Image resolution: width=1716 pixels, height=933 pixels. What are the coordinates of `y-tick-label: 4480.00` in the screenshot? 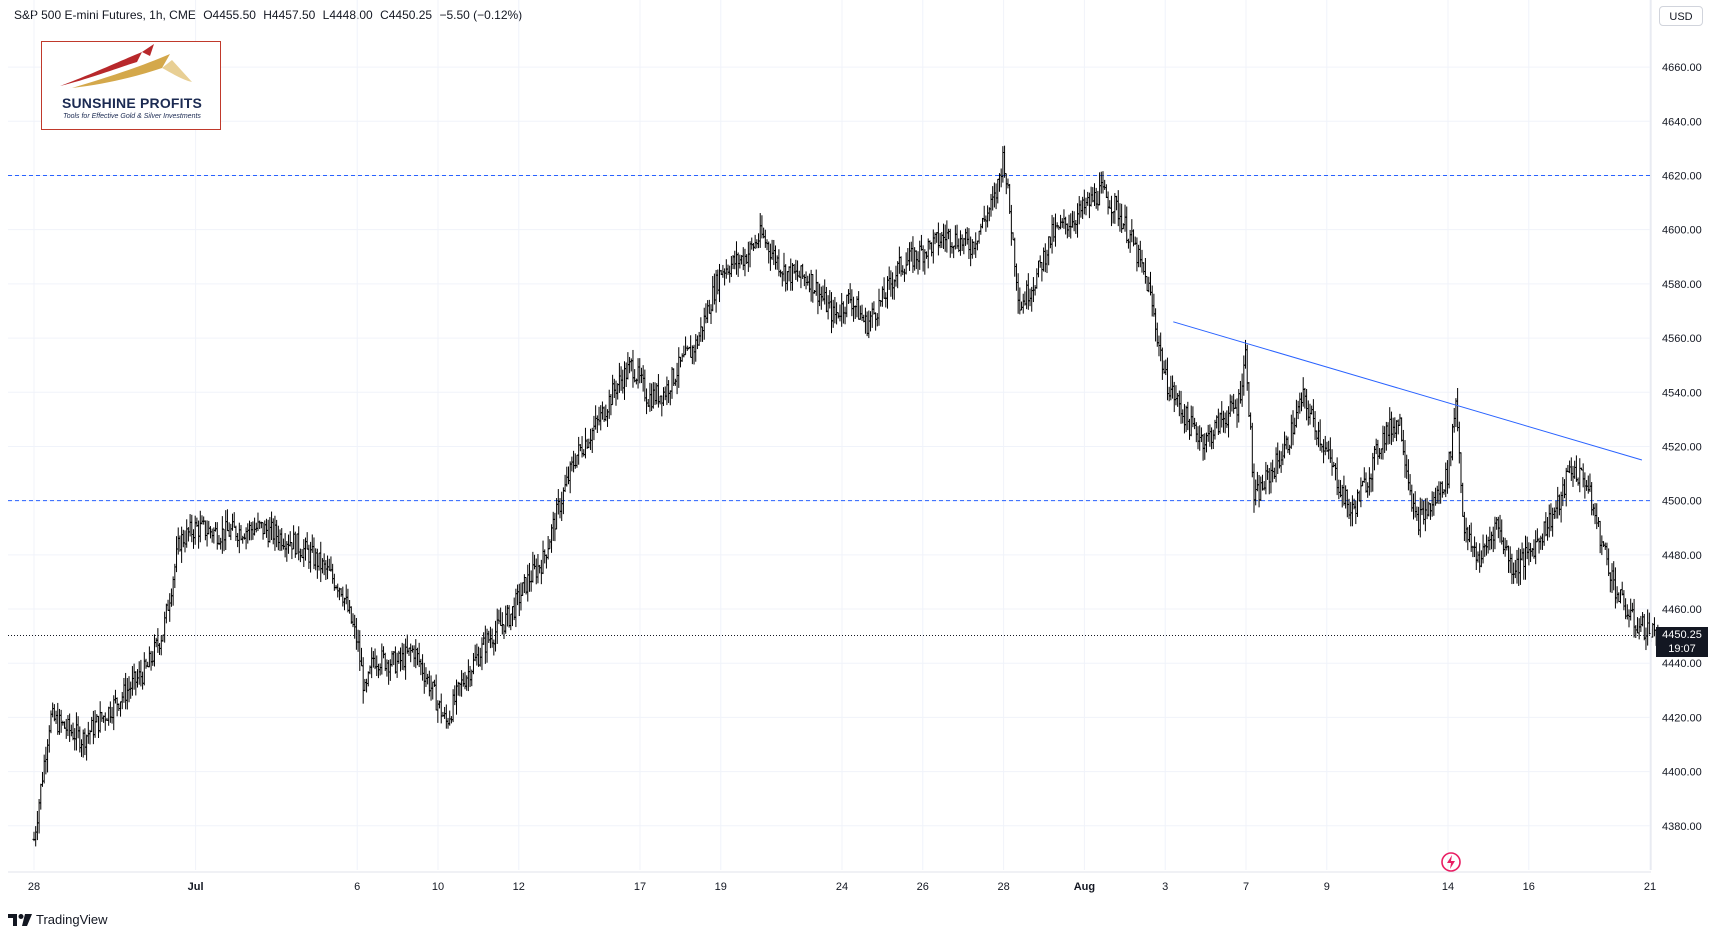 It's located at (1682, 556).